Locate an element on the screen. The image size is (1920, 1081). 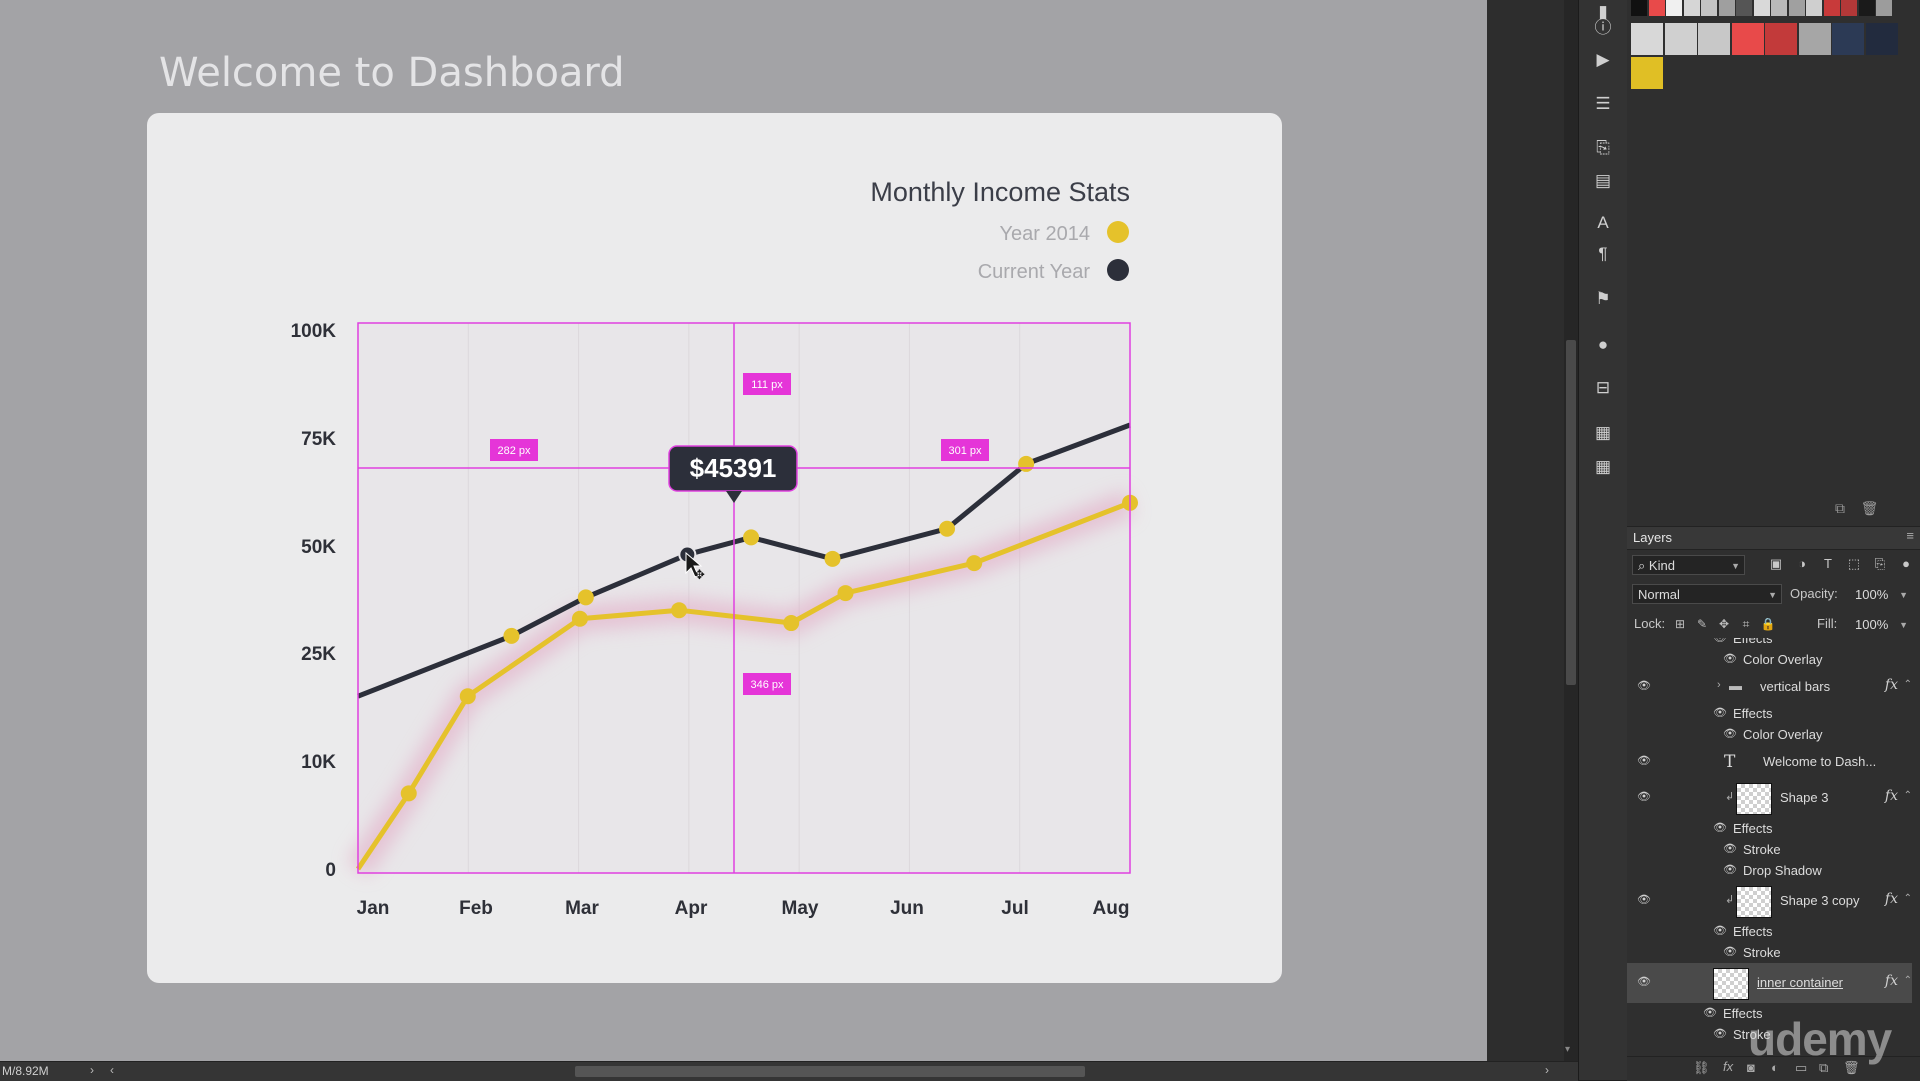
vertical-scrollbar: ▾ is located at coordinates (1571, 530).